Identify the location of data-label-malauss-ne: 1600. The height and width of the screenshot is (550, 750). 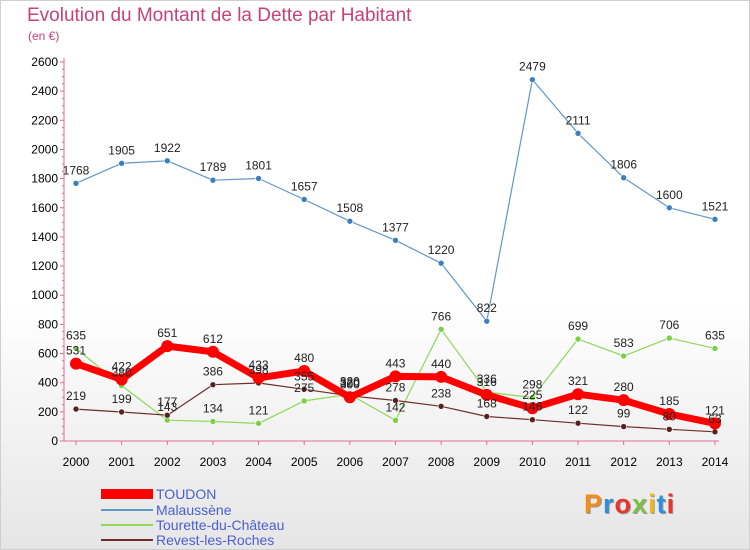
(669, 195).